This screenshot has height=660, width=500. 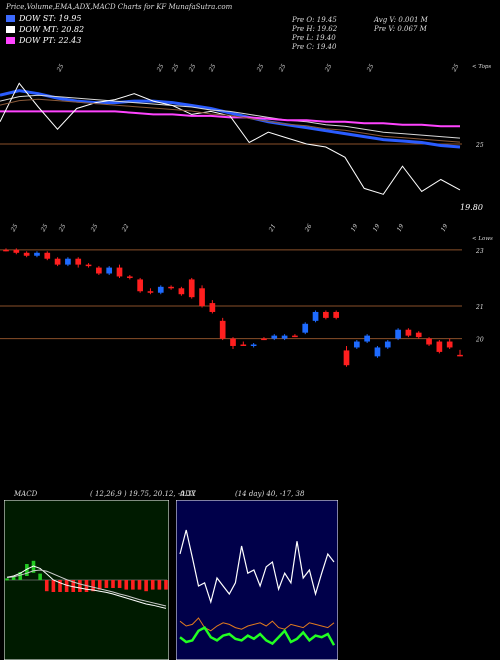 What do you see at coordinates (479, 307) in the screenshot?
I see `price-axis-label: 21` at bounding box center [479, 307].